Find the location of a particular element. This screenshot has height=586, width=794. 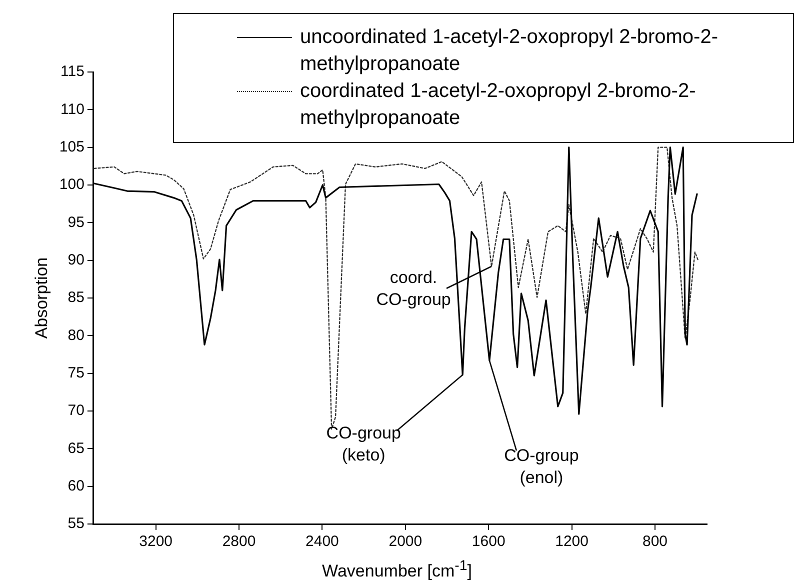

annotation: CO-group (keto) is located at coordinates (363, 444).